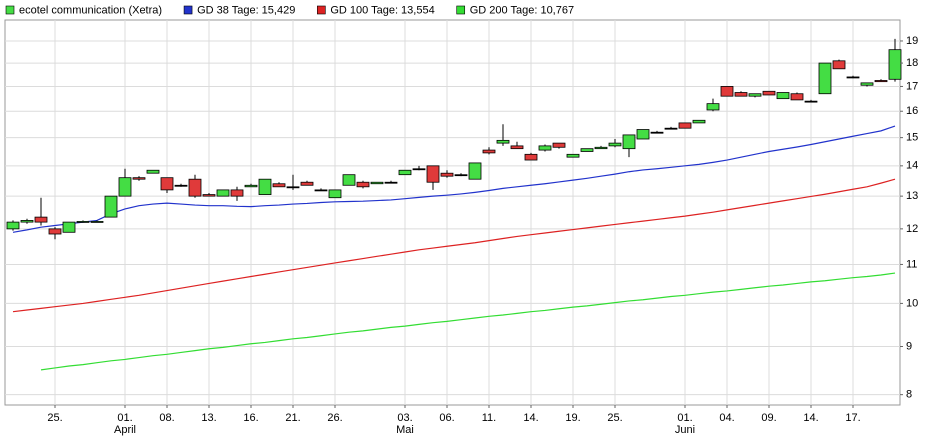 This screenshot has height=437, width=926. What do you see at coordinates (572, 418) in the screenshot?
I see `x-tick-label: 19.` at bounding box center [572, 418].